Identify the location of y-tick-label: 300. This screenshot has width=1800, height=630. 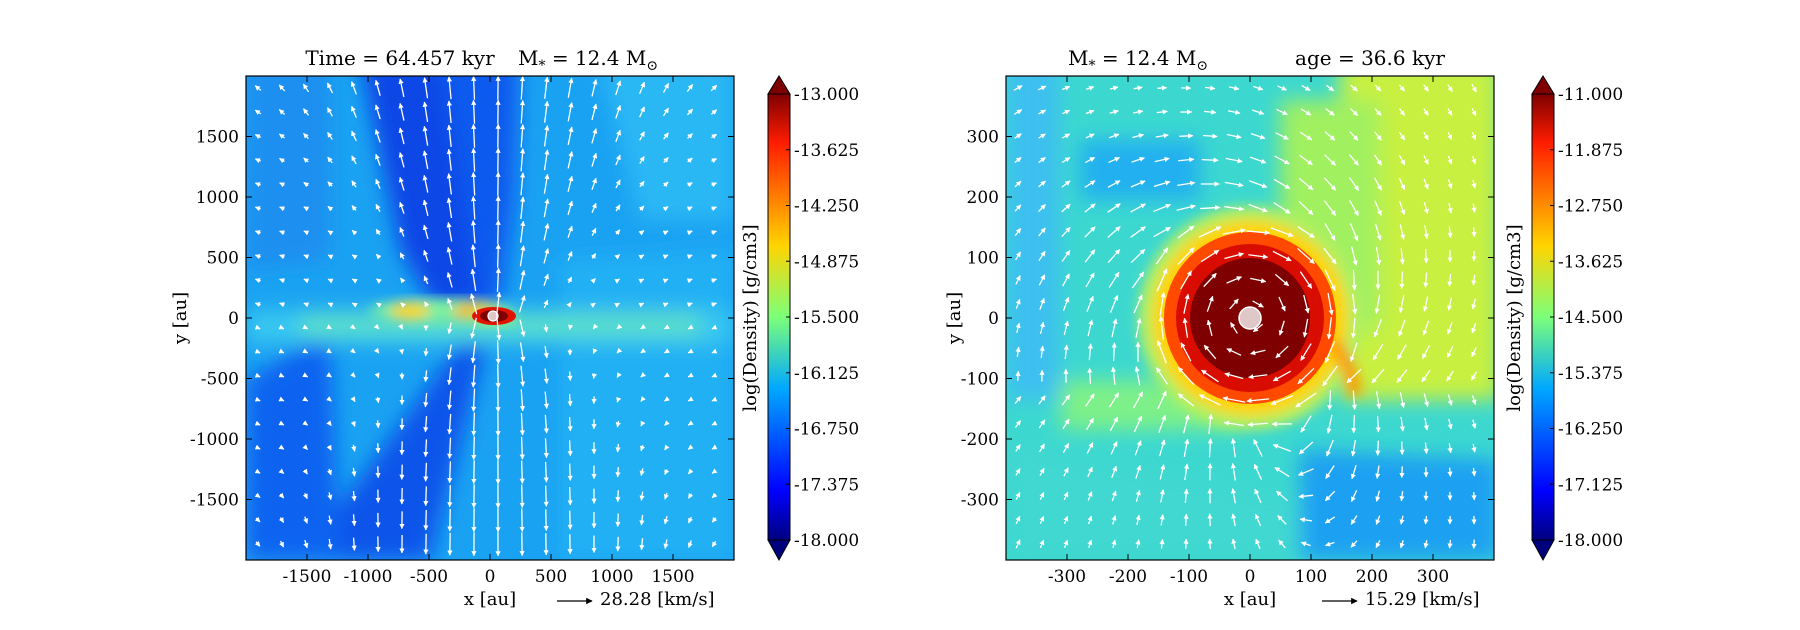
(983, 138).